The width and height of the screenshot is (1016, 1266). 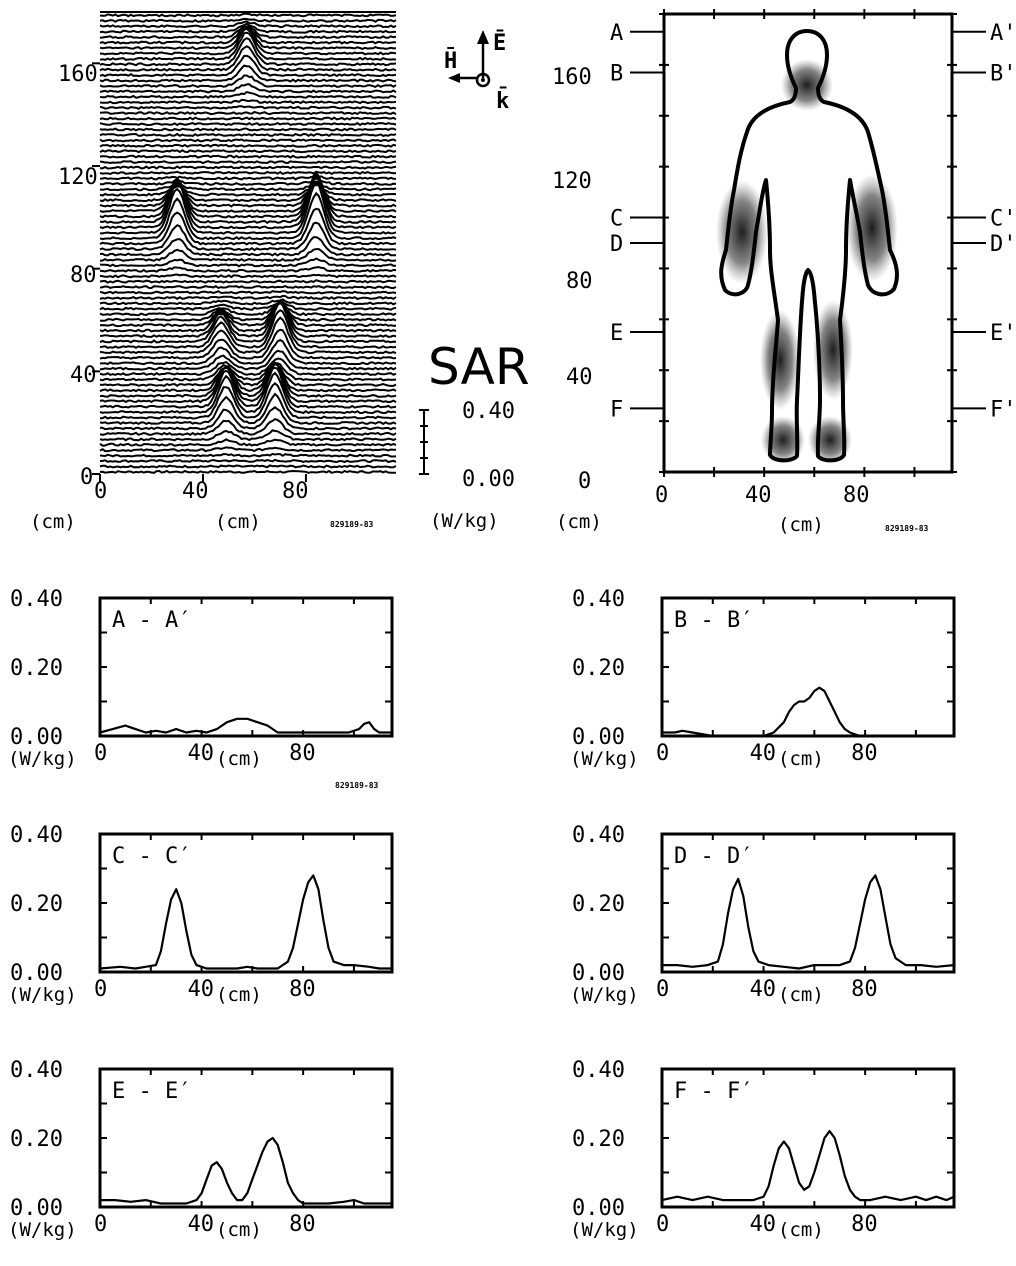 What do you see at coordinates (483, 80) in the screenshot?
I see `k-out-of-page-icon` at bounding box center [483, 80].